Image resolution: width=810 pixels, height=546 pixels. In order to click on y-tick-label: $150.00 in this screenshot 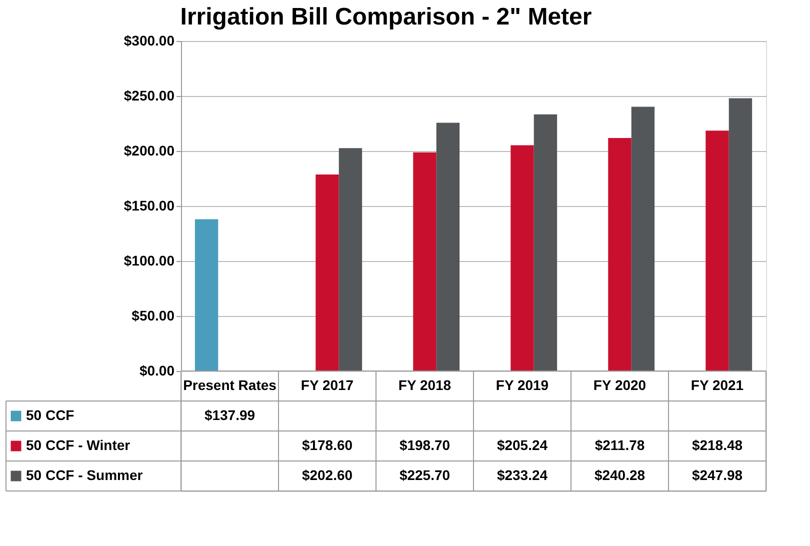, I will do `click(149, 206)`.